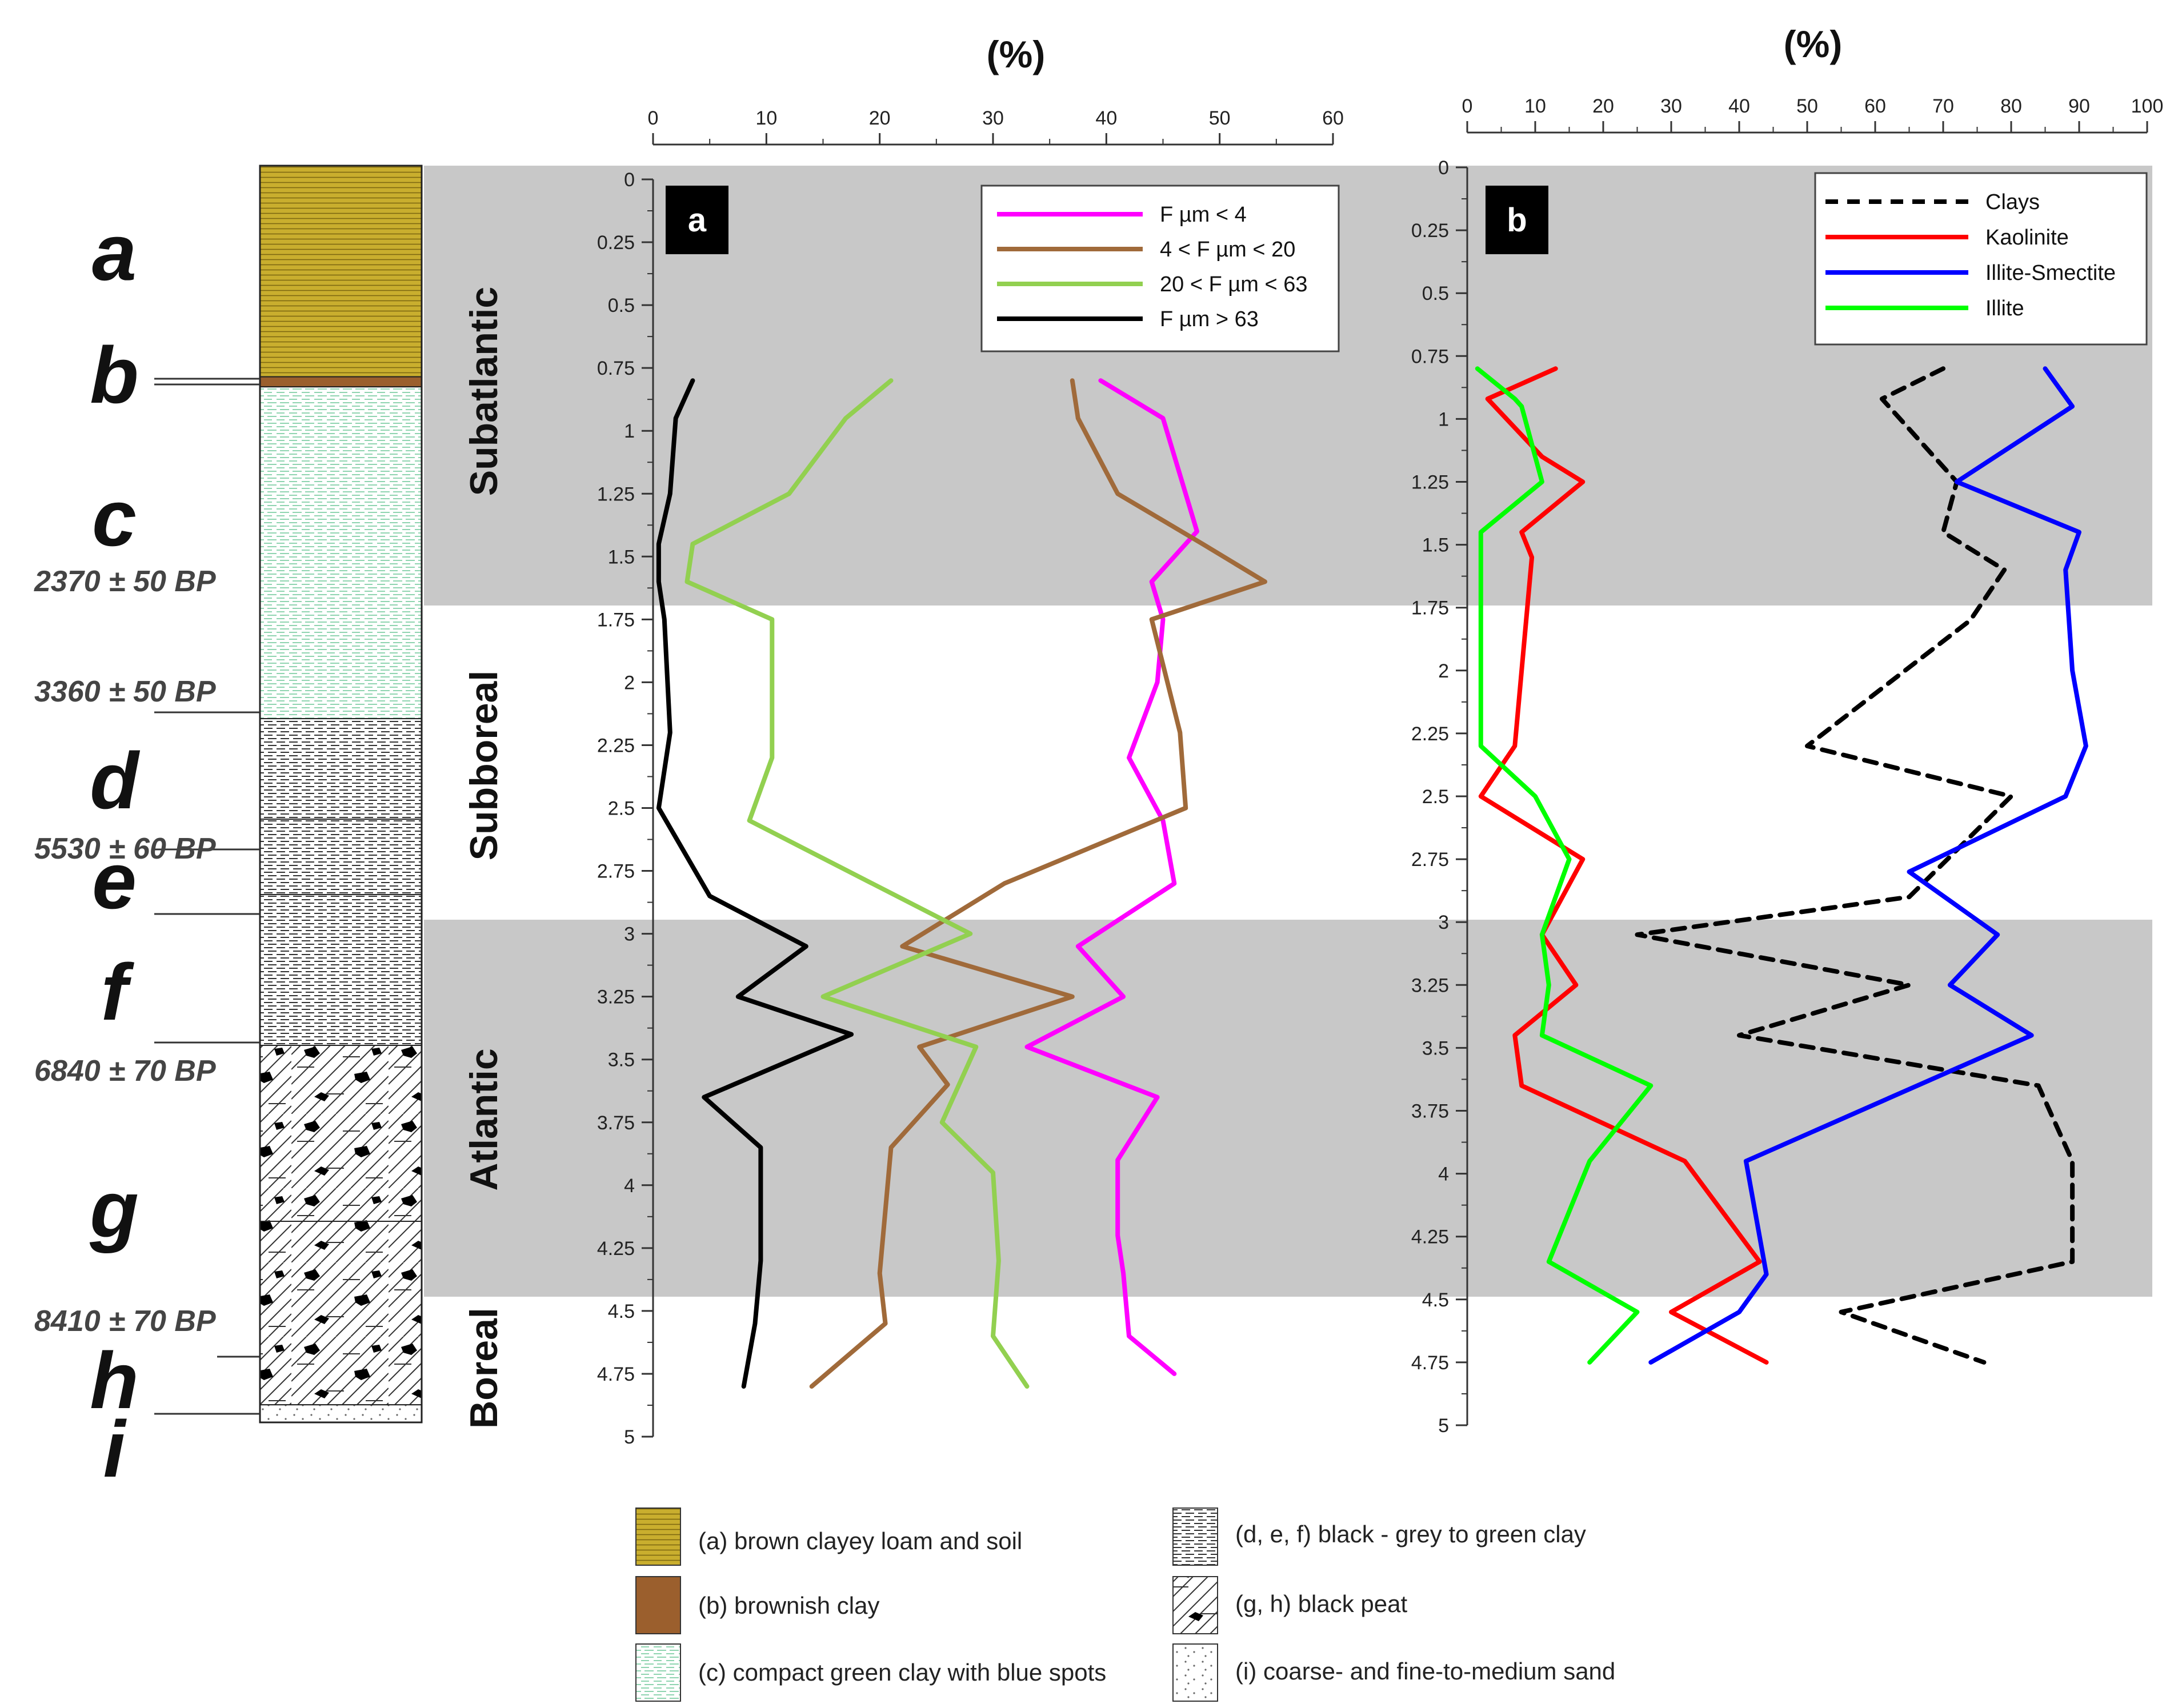 The image size is (2182, 1708). Describe the element at coordinates (1430, 357) in the screenshot. I see `panel-b-y-tick-label: 0.75` at that location.